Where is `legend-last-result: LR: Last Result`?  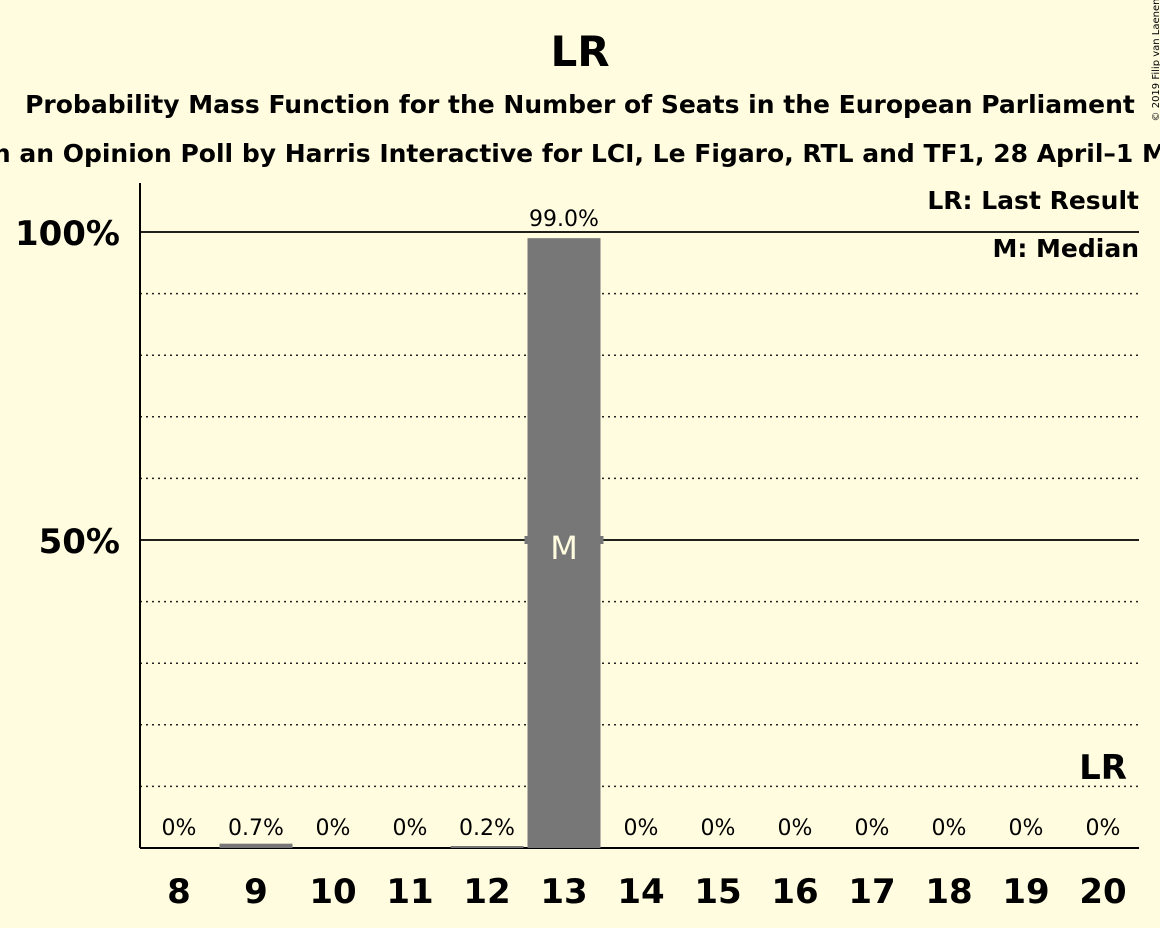
legend-last-result: LR: Last Result is located at coordinates (1033, 200).